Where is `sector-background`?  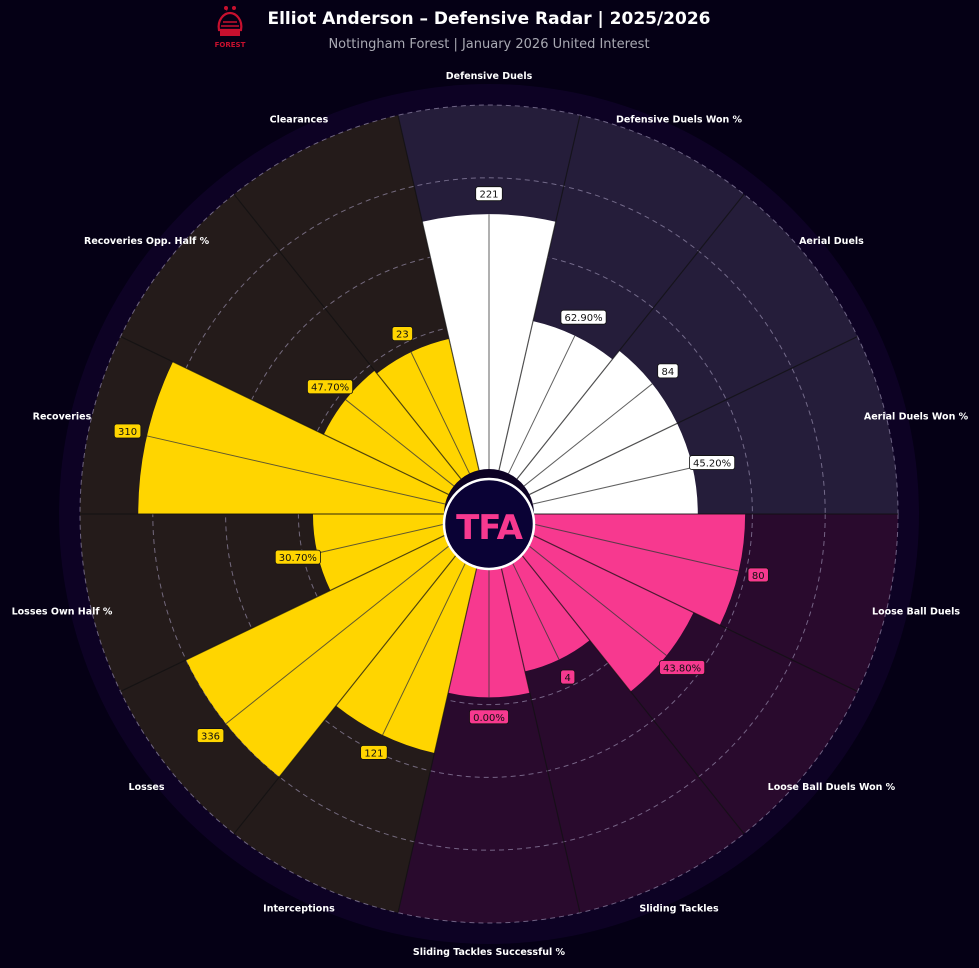 sector-background is located at coordinates (489, 740).